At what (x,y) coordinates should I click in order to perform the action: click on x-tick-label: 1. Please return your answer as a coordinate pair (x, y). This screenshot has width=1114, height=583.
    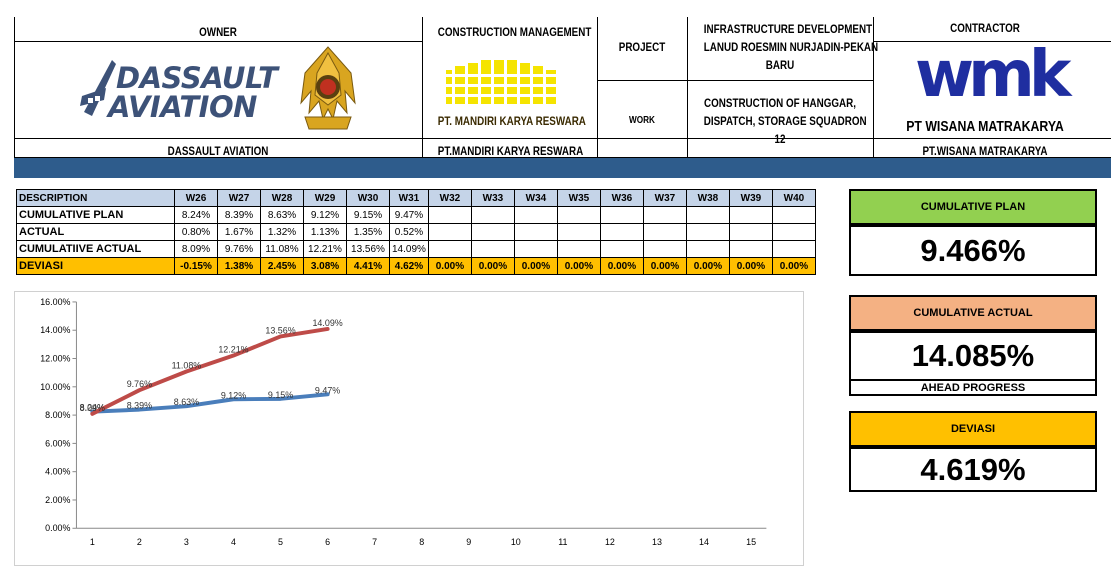
    Looking at the image, I should click on (92, 542).